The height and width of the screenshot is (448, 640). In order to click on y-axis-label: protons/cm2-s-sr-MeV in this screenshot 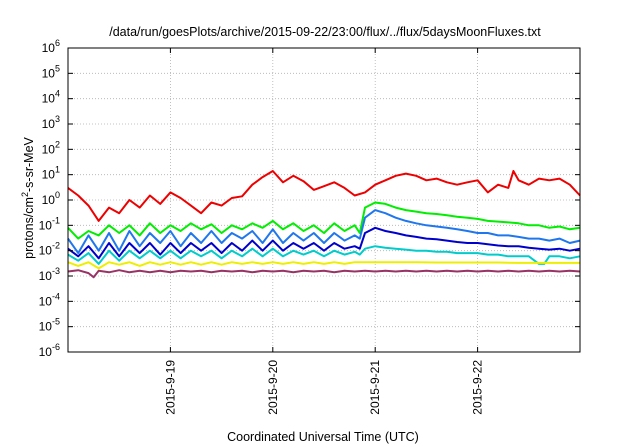, I will do `click(28, 197)`.